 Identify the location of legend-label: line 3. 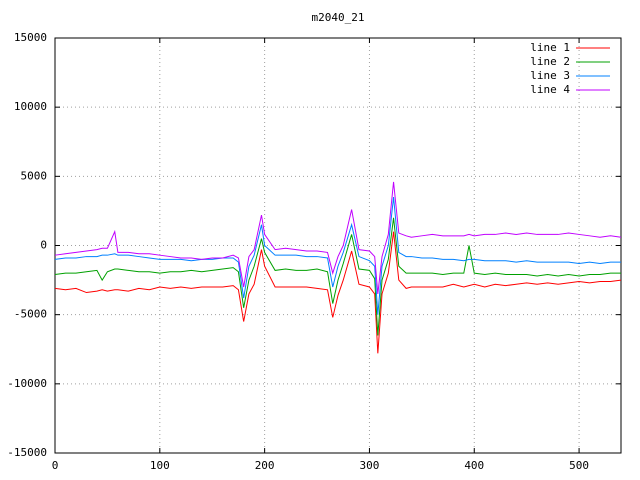
(550, 75).